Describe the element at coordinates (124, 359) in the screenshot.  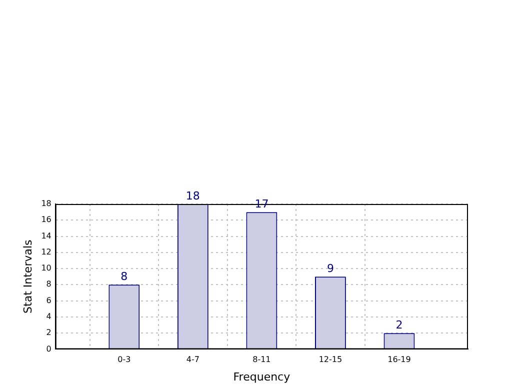
I see `x-tick-label: 0-3` at that location.